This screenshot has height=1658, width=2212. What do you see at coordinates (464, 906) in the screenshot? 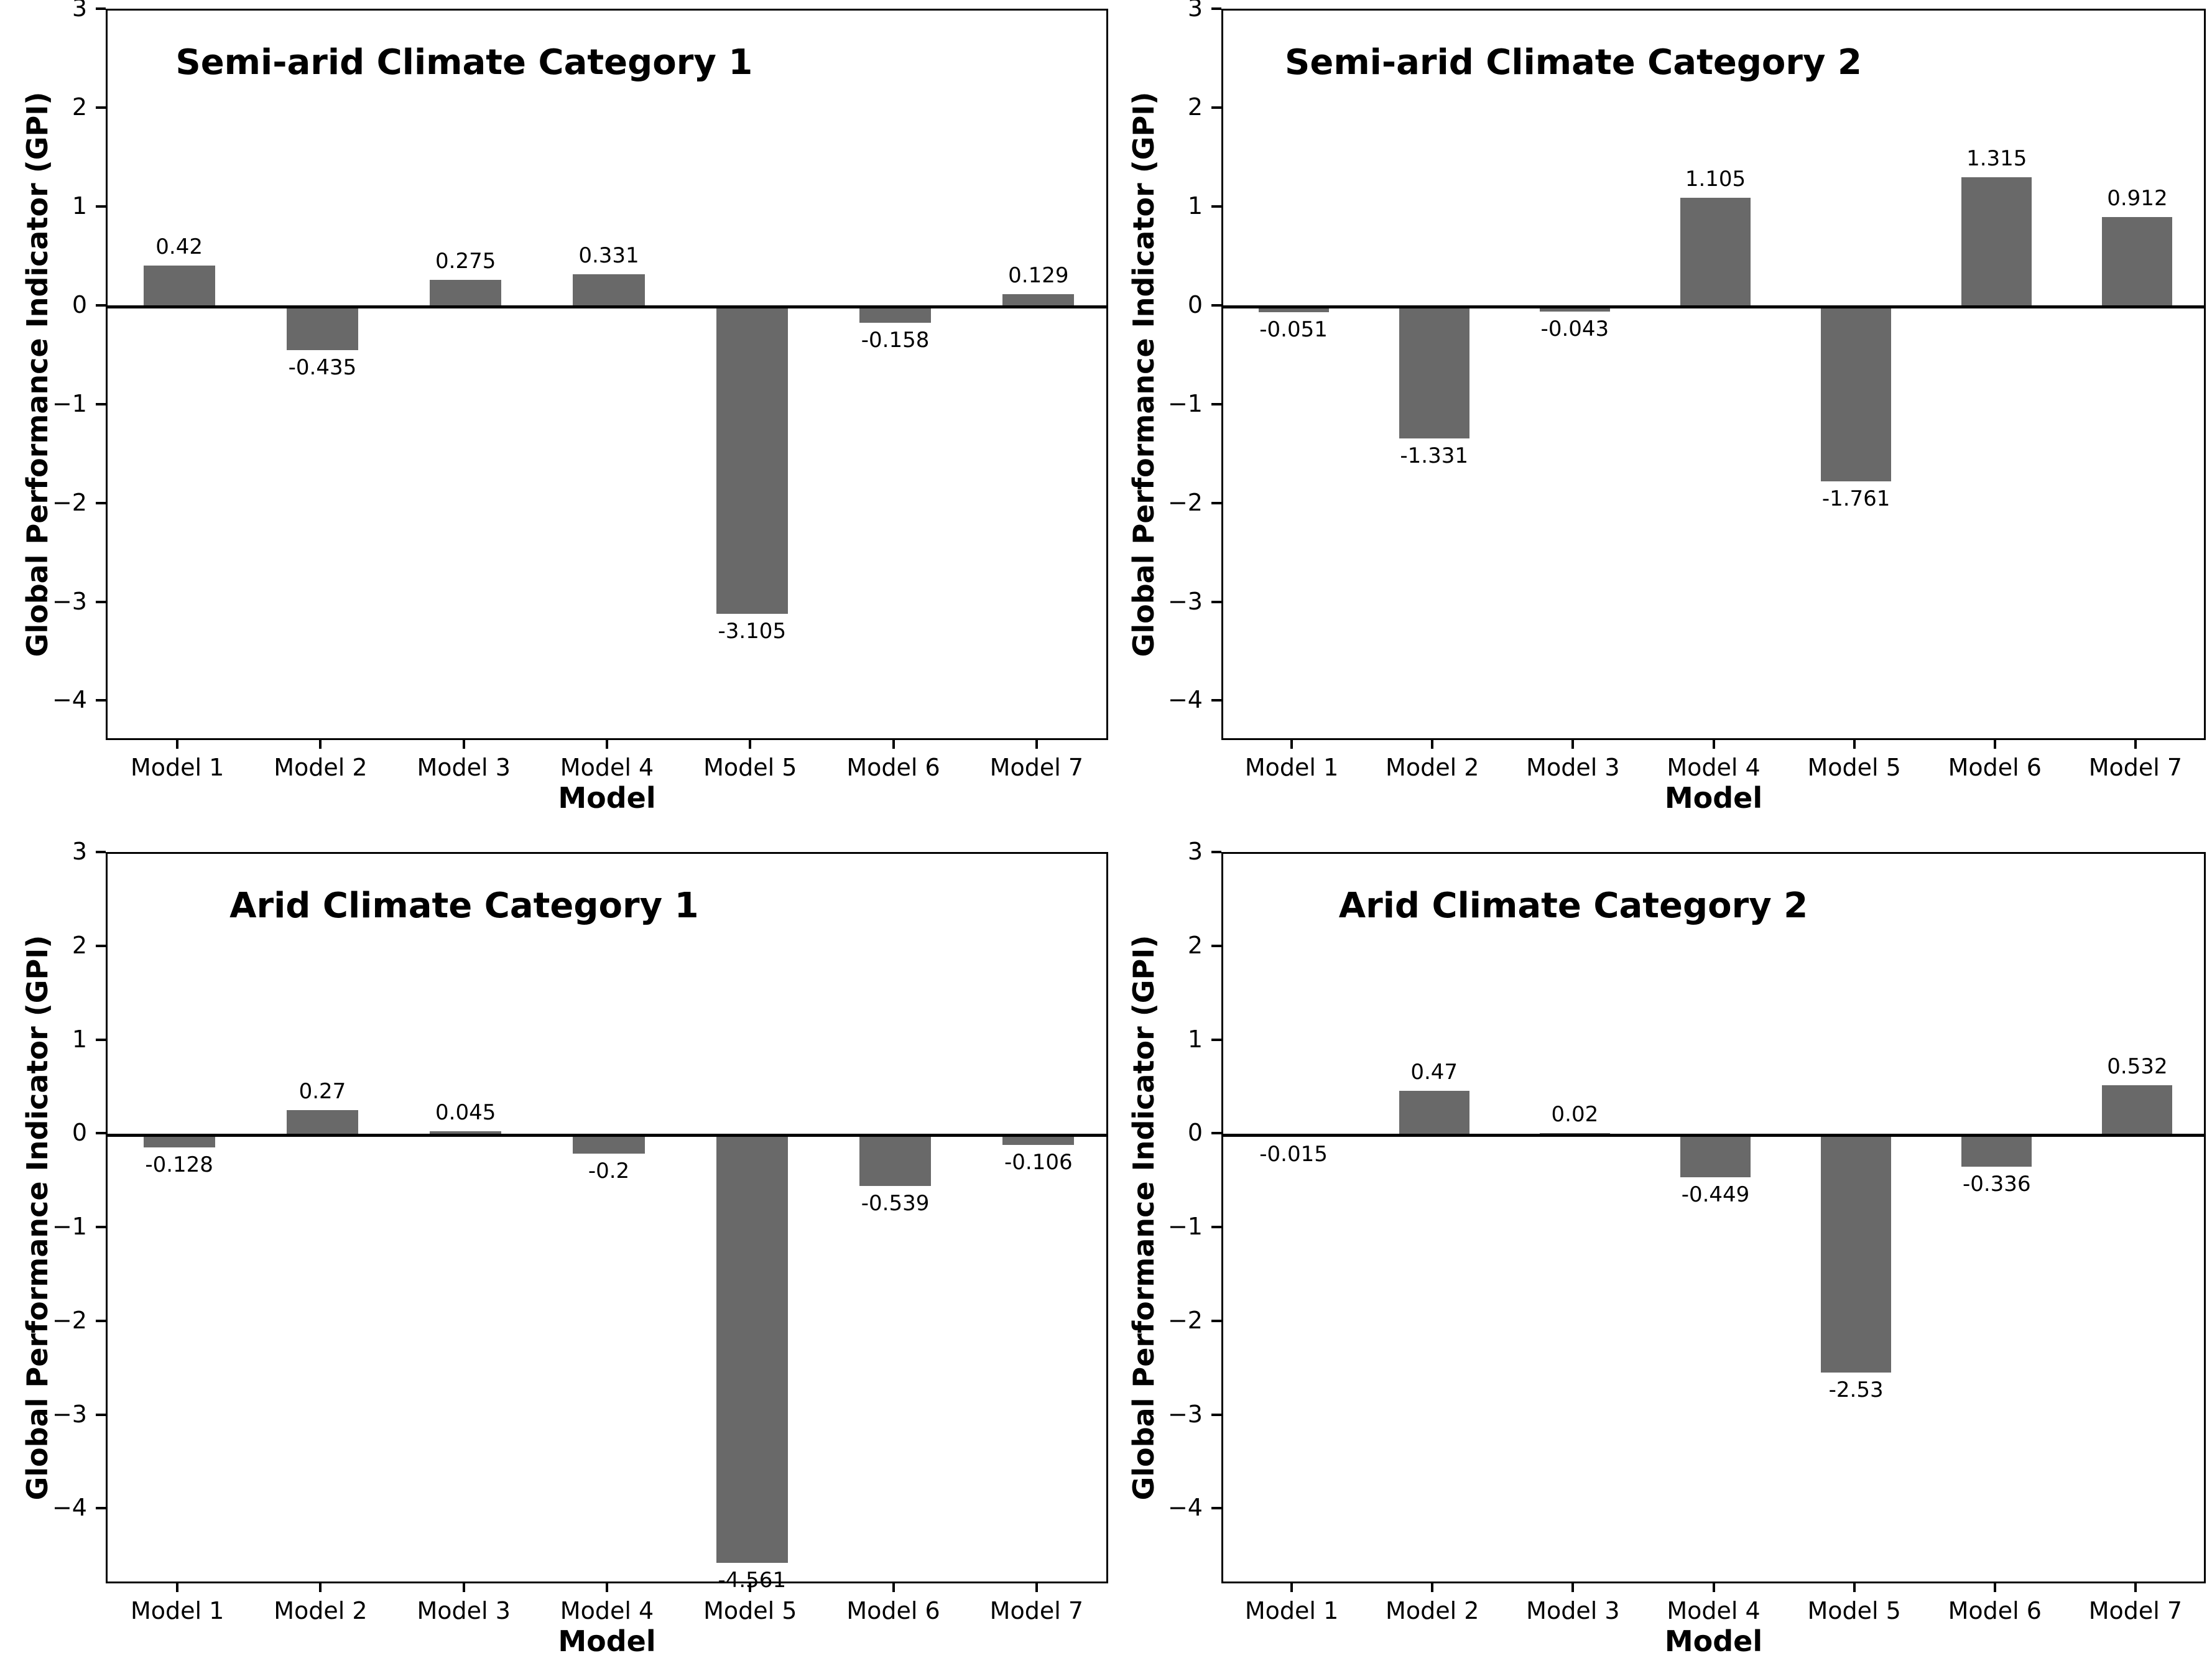
I see `chart-title: Arid Climate Category 1` at bounding box center [464, 906].